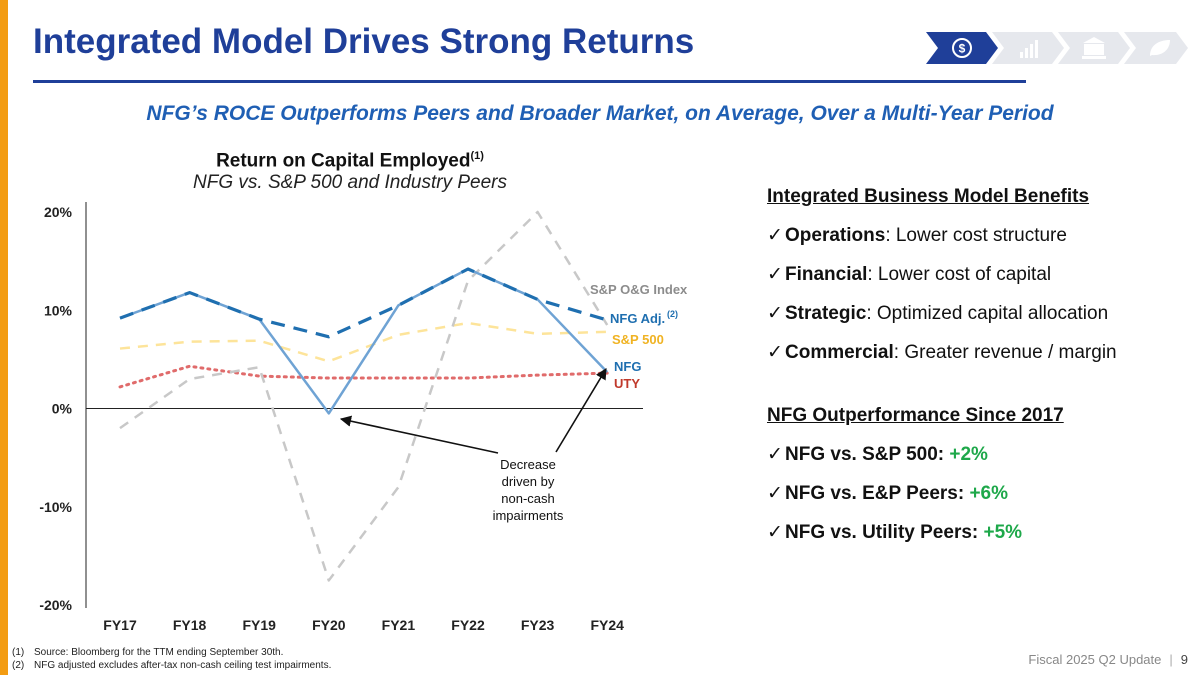  I want to click on title-underline, so click(529, 81).